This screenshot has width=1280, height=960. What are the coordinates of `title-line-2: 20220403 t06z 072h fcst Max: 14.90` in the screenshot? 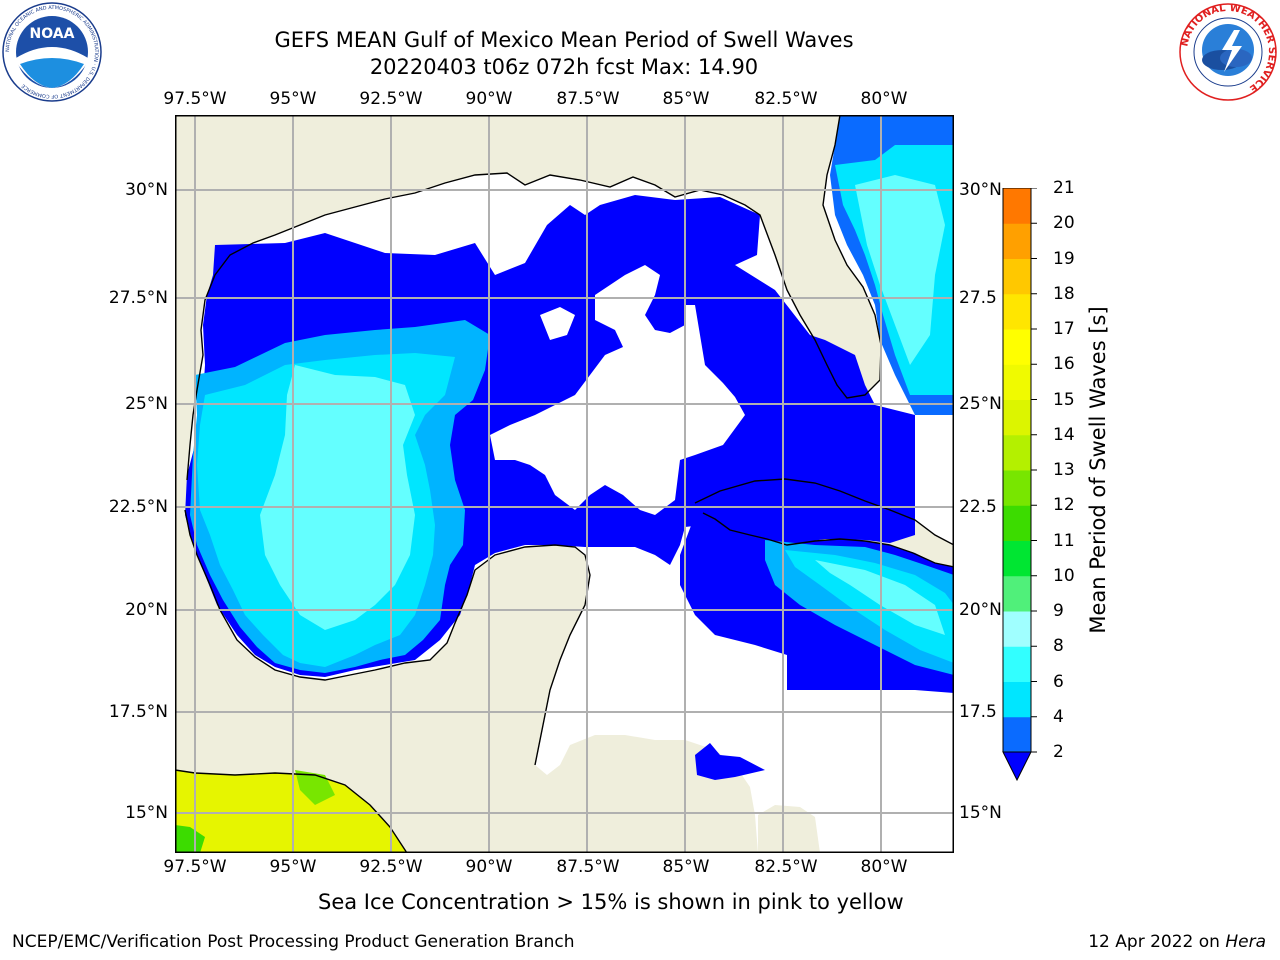 It's located at (564, 67).